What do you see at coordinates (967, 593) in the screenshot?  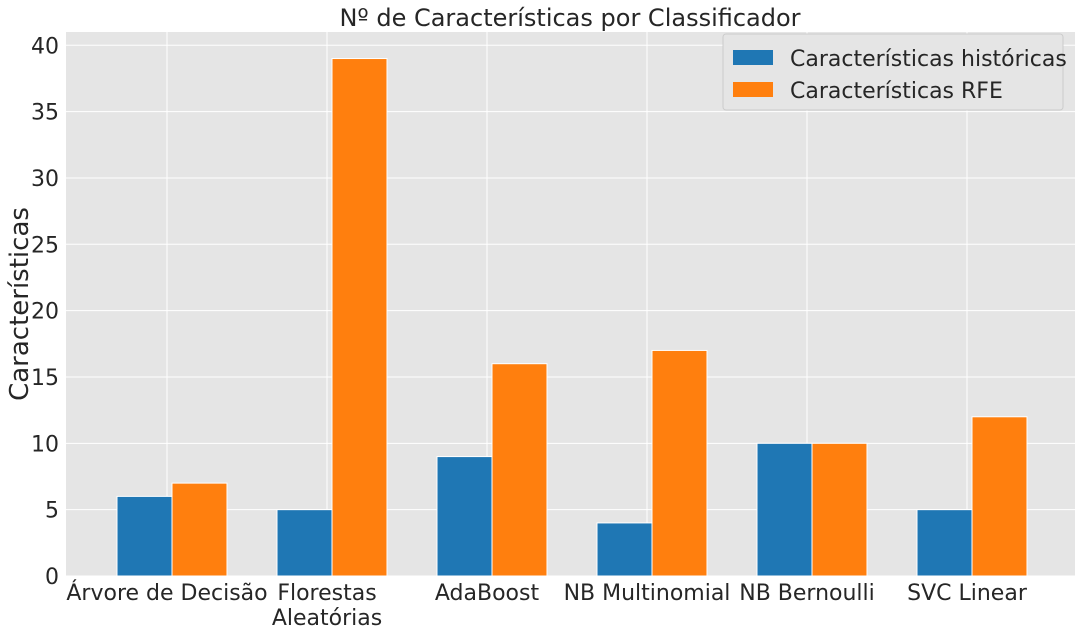 I see `x-tick-label: SVC Linear` at bounding box center [967, 593].